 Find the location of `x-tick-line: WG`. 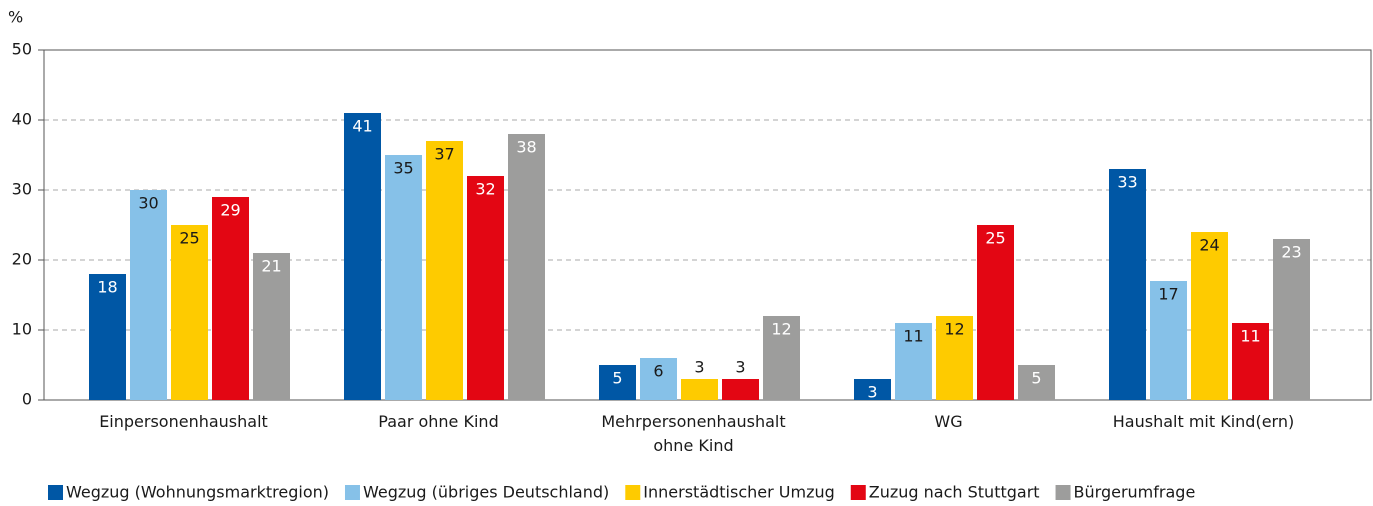

x-tick-line: WG is located at coordinates (948, 421).